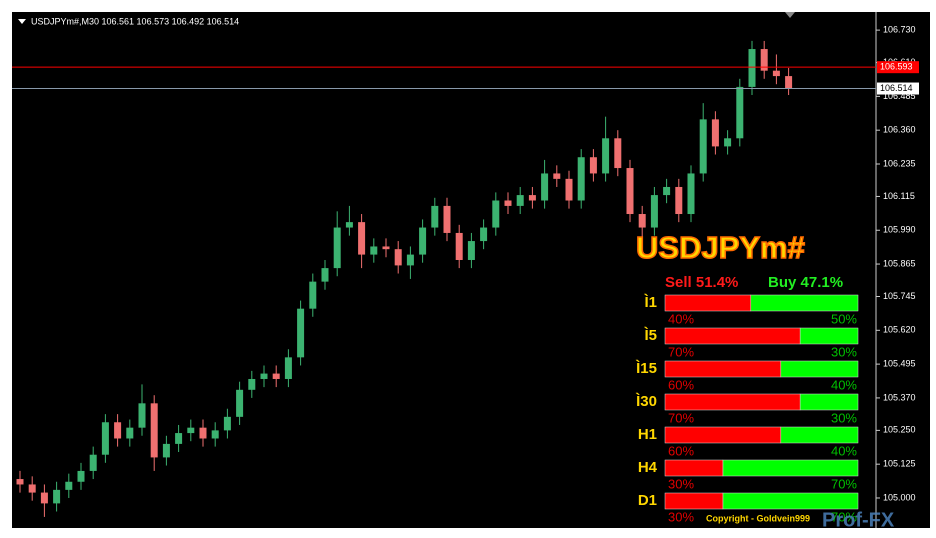 The image size is (936, 538). Describe the element at coordinates (646, 401) in the screenshot. I see `timeframe-label: Ì30` at that location.